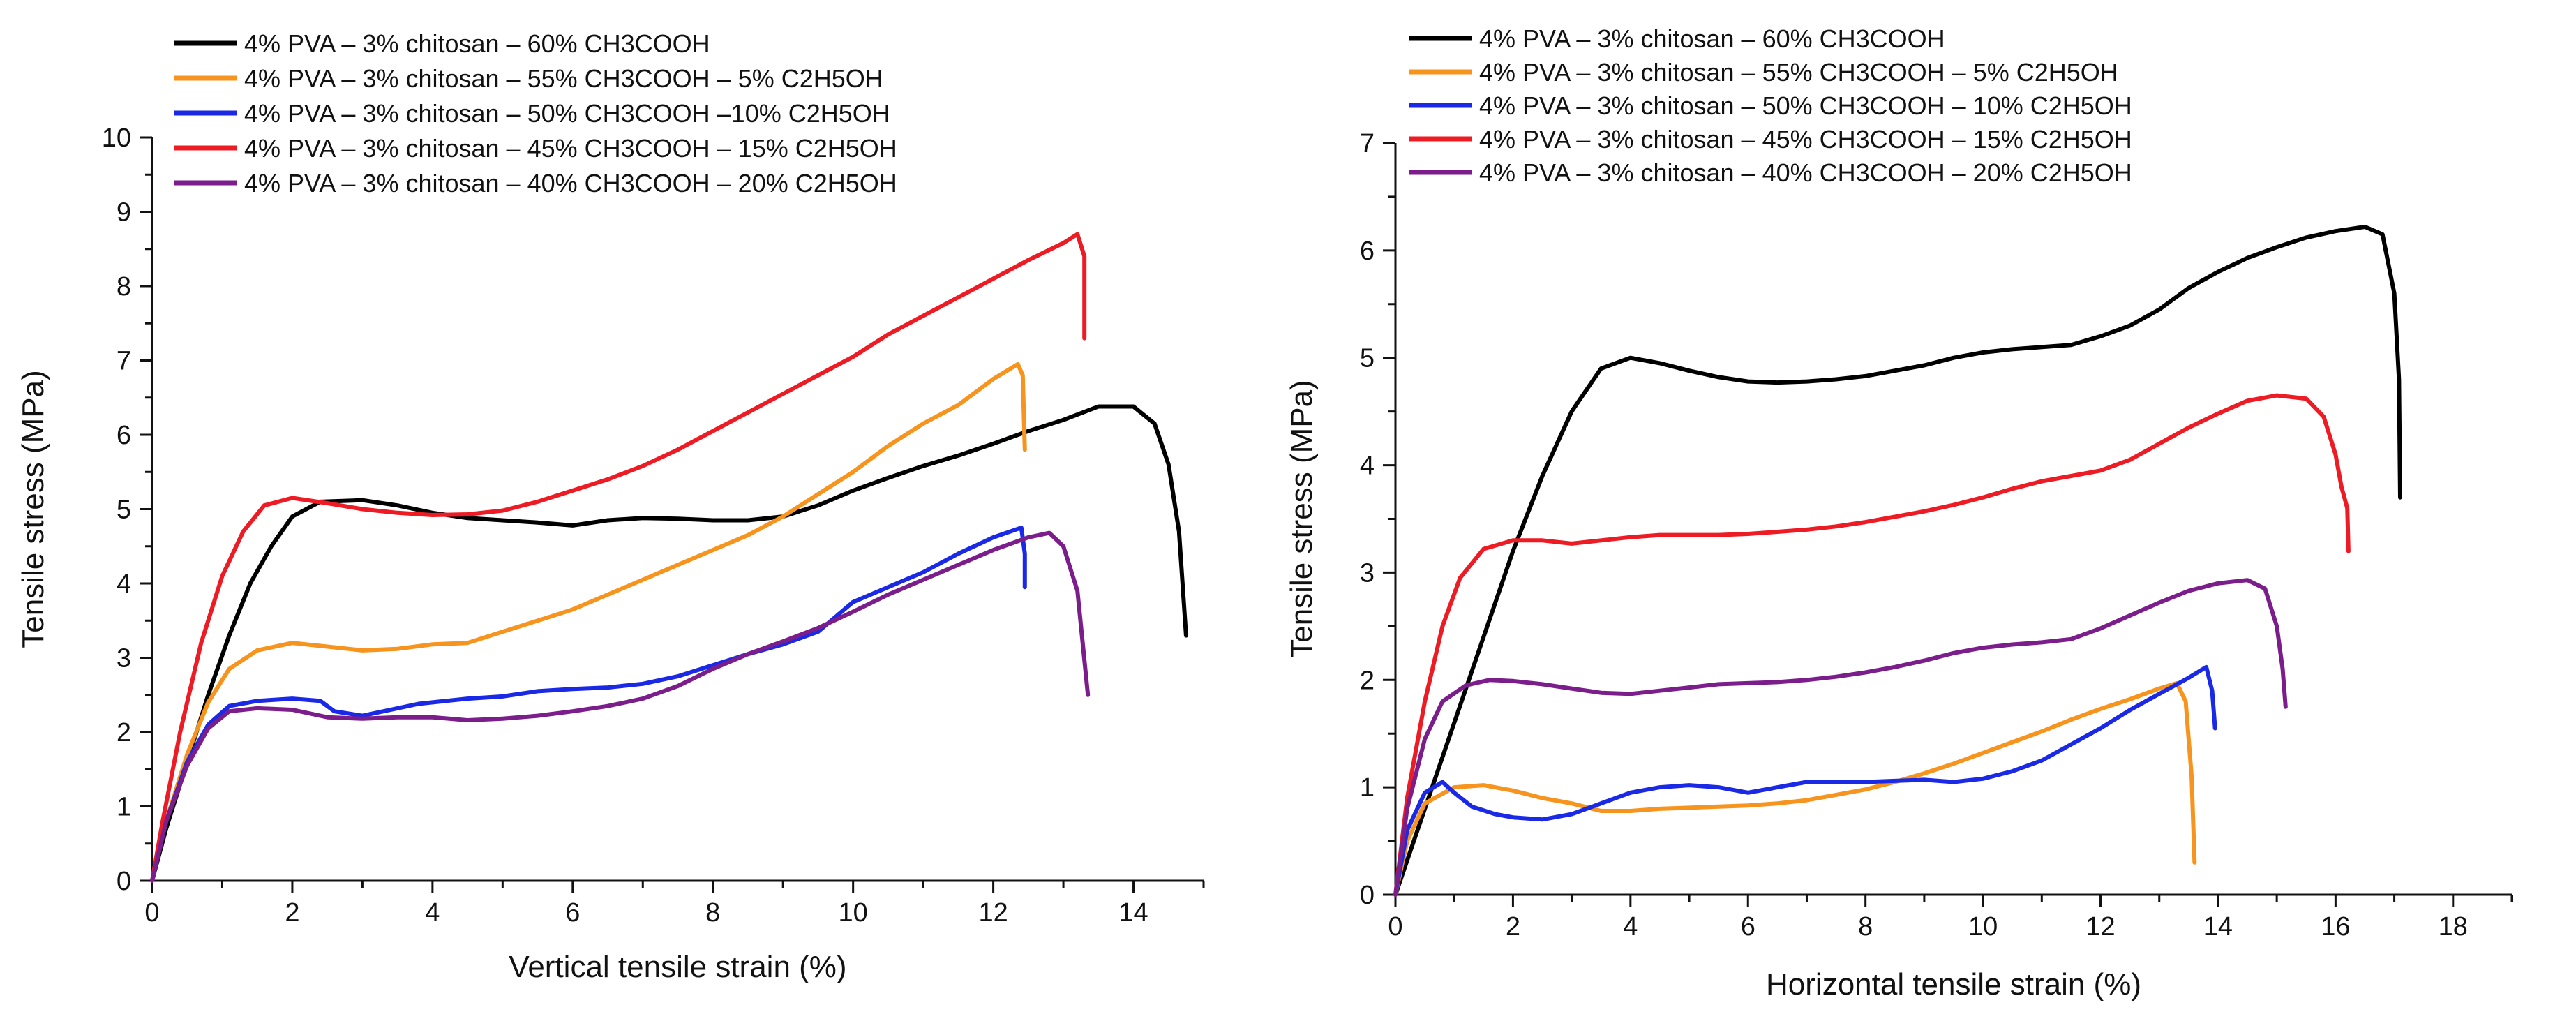 The image size is (2576, 1028). What do you see at coordinates (677, 967) in the screenshot?
I see `x-axis-title: Vertical tensile strain (%)` at bounding box center [677, 967].